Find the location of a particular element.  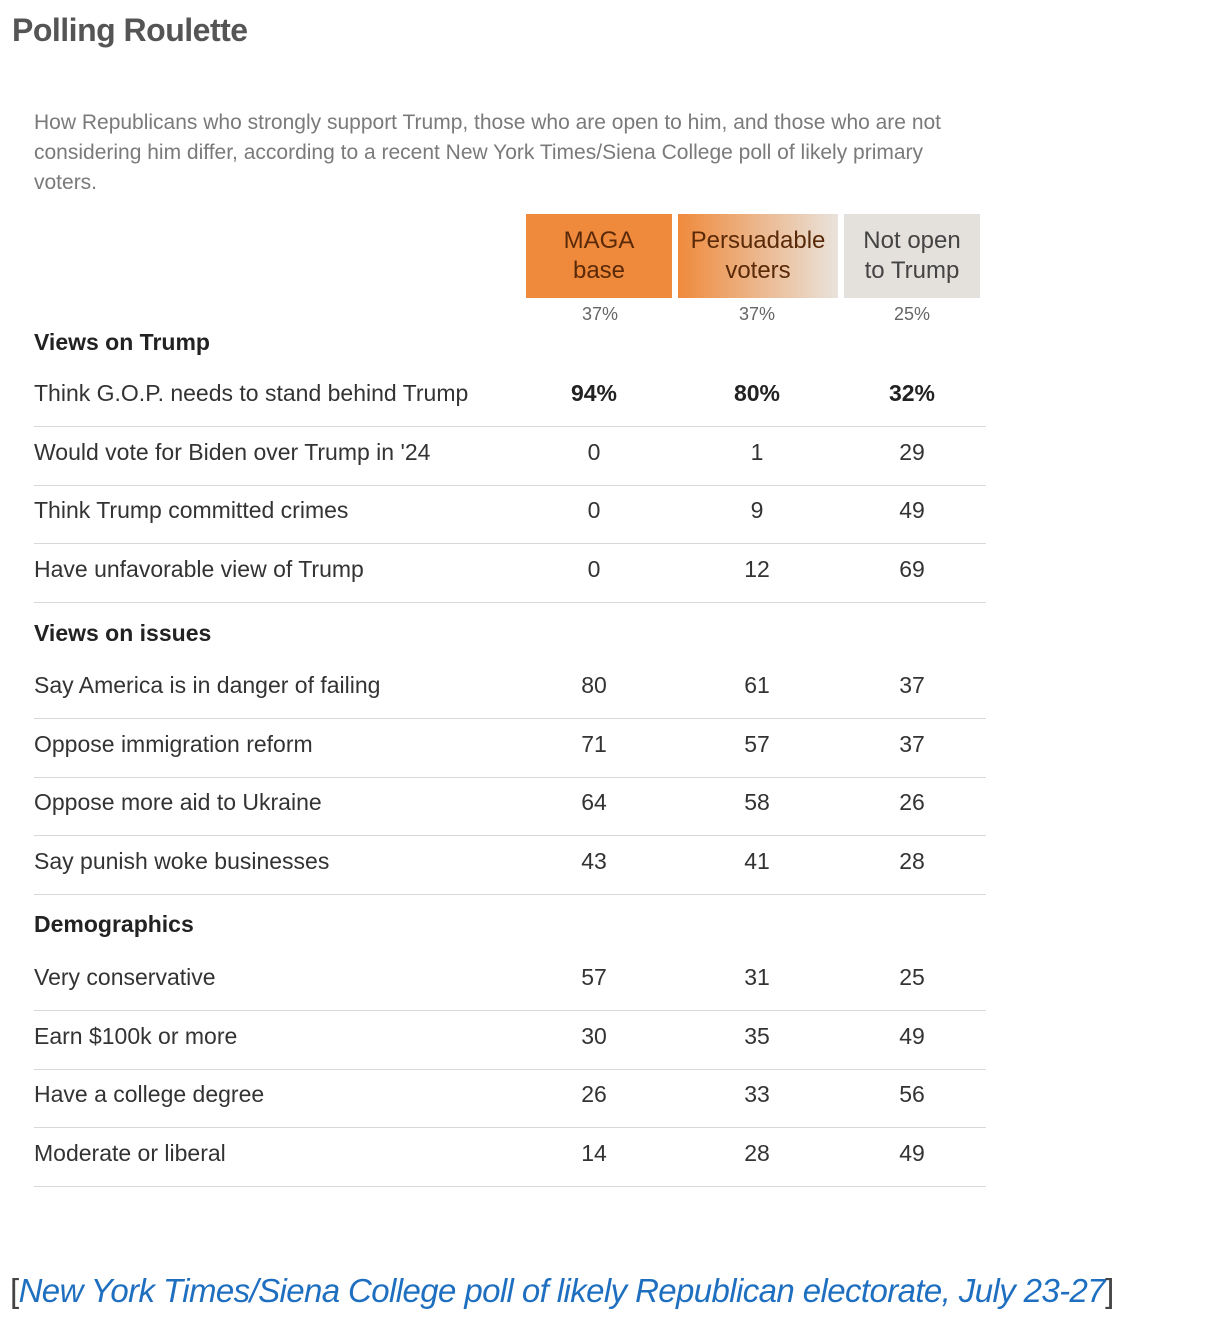

cell-persuadable-voters: 80% is located at coordinates (757, 393).